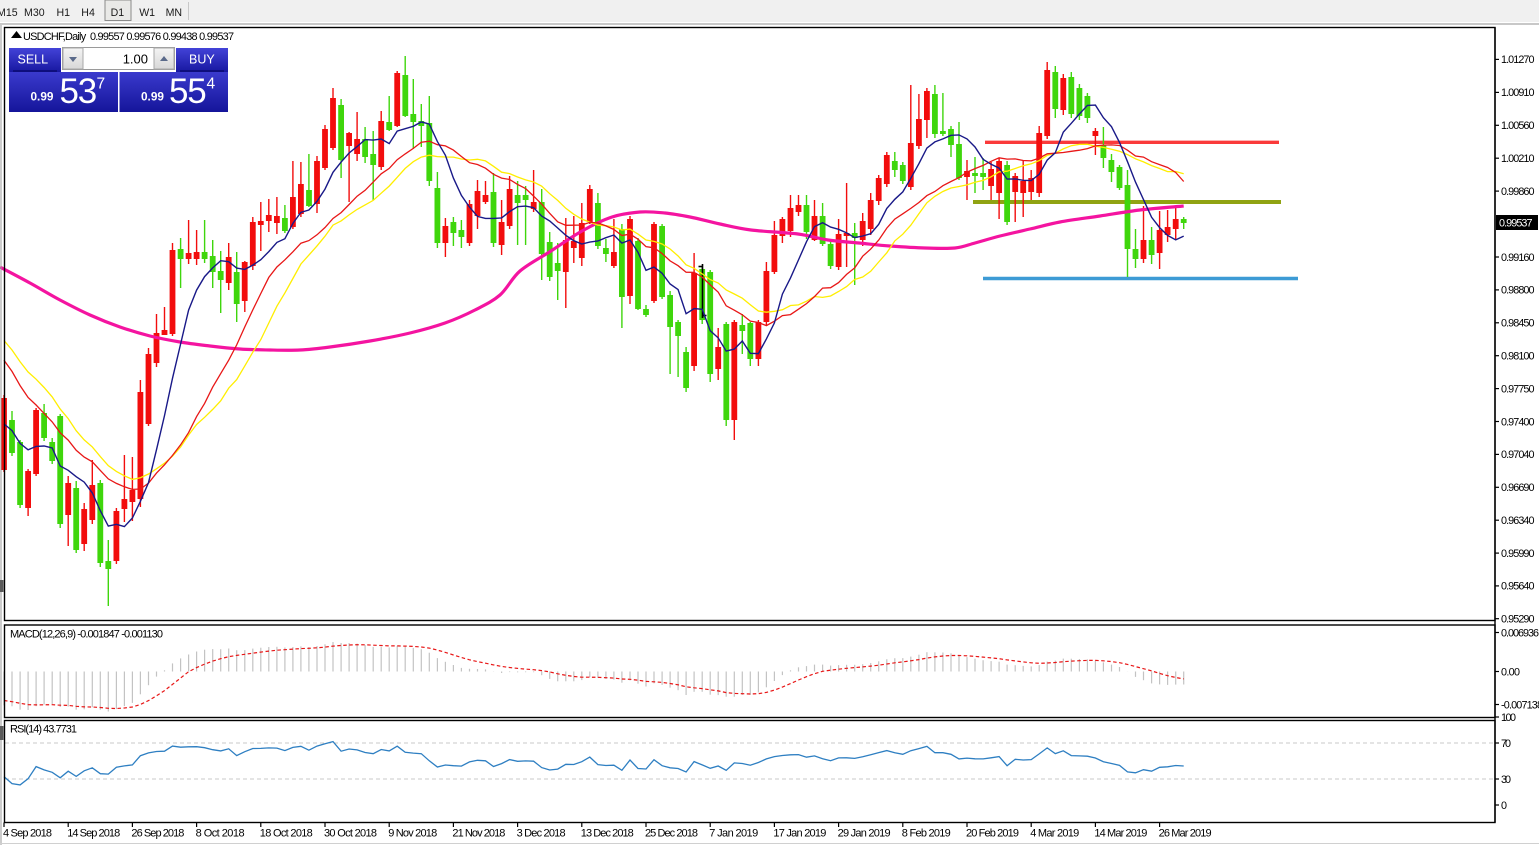 This screenshot has width=1539, height=845. I want to click on svg-text: 13 Dec 2018, so click(607, 834).